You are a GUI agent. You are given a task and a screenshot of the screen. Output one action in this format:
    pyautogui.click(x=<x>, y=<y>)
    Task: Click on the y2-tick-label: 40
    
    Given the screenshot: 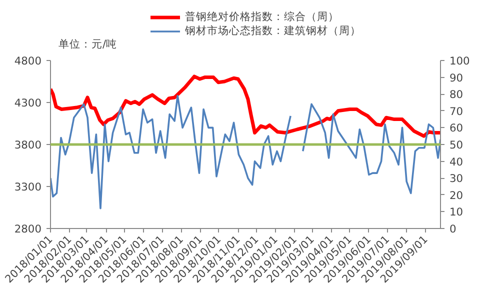 What is the action you would take?
    pyautogui.click(x=457, y=161)
    